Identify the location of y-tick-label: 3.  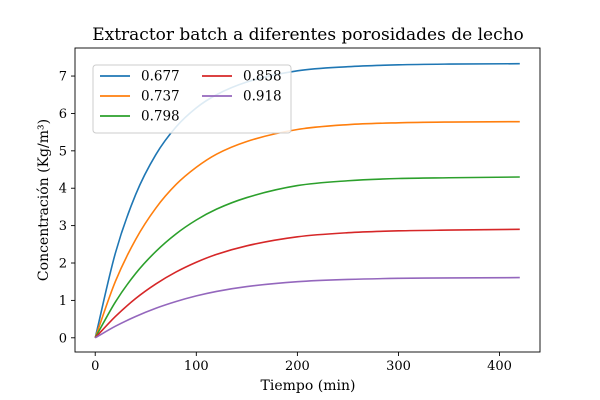
(63, 226).